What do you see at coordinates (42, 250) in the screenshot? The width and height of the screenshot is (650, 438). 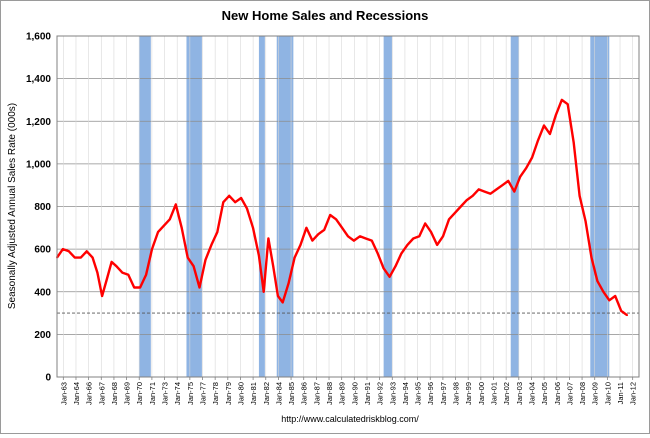 I see `y-tick-label: 600` at bounding box center [42, 250].